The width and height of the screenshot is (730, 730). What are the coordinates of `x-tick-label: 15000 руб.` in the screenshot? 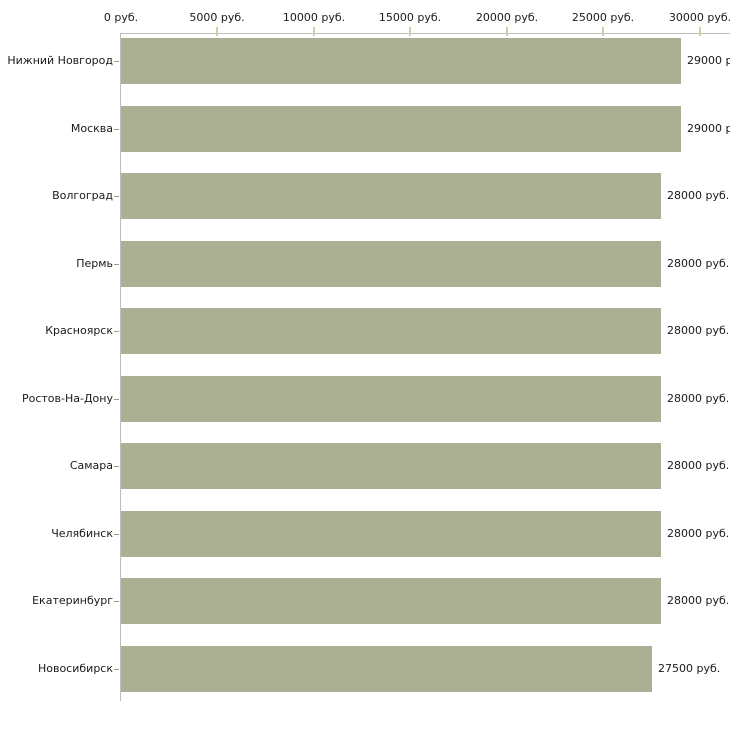 It's located at (410, 17).